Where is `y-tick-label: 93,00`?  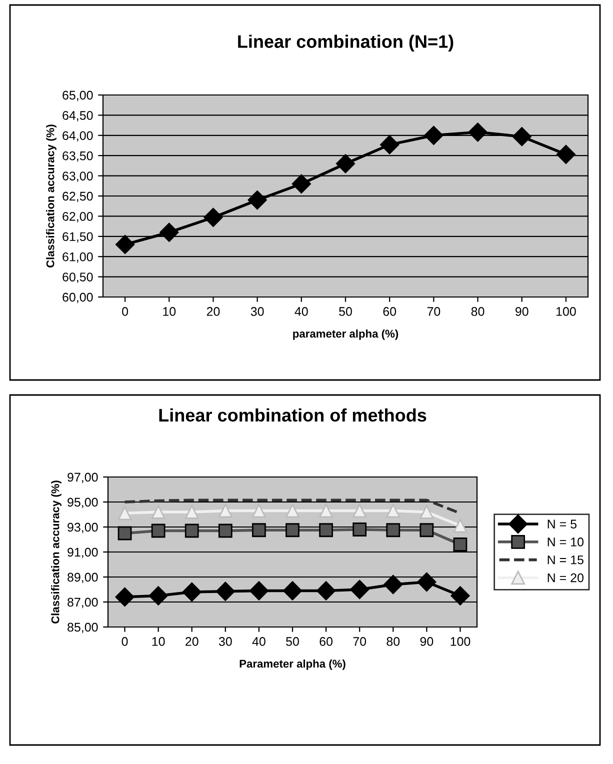
y-tick-label: 93,00 is located at coordinates (83, 528).